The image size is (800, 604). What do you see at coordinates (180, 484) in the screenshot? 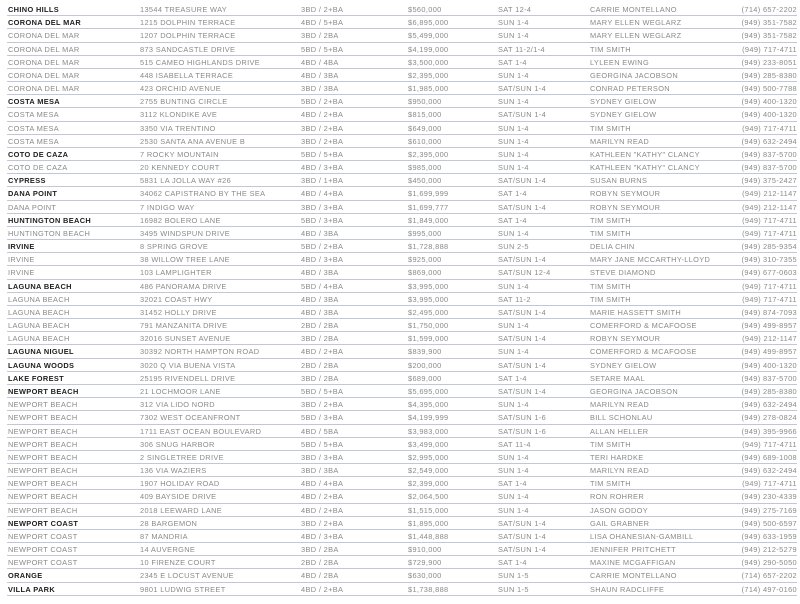
I see `listing-address: 1907 HOLIDAY ROAD` at bounding box center [180, 484].